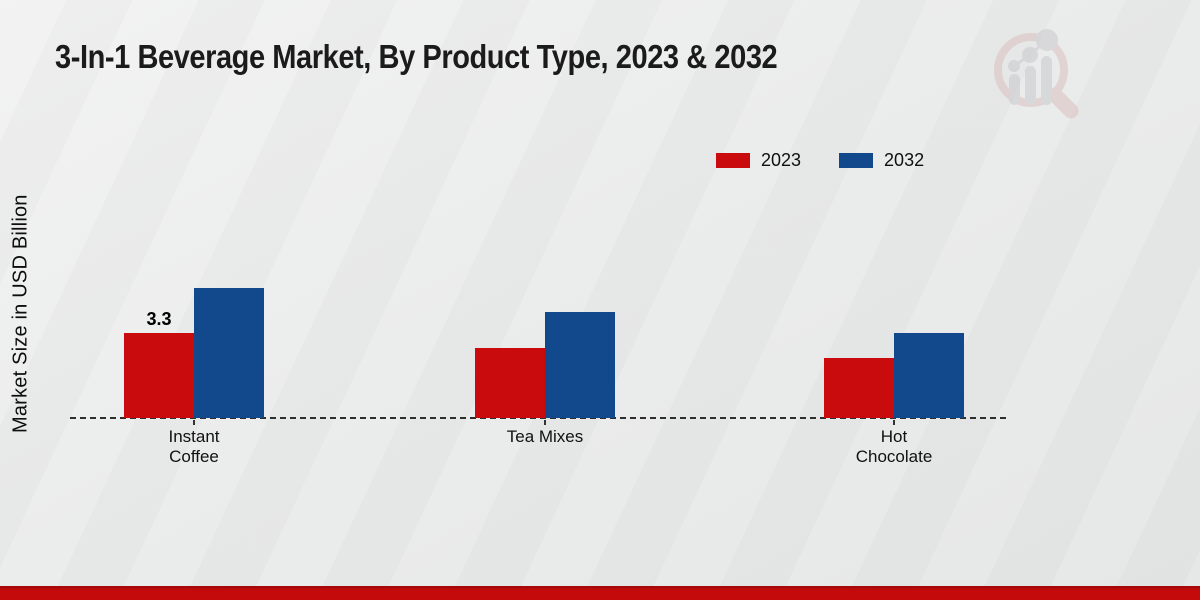 Image resolution: width=1200 pixels, height=600 pixels. Describe the element at coordinates (538, 418) in the screenshot. I see `x-axis-baseline` at that location.